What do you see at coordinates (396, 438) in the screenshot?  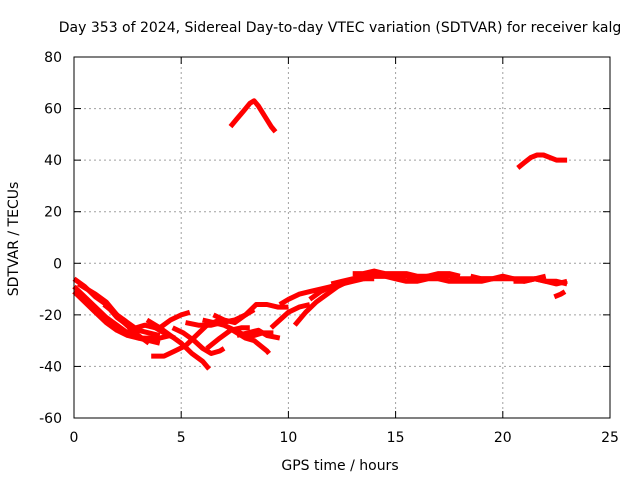 I see `x-tick-label: 15` at bounding box center [396, 438].